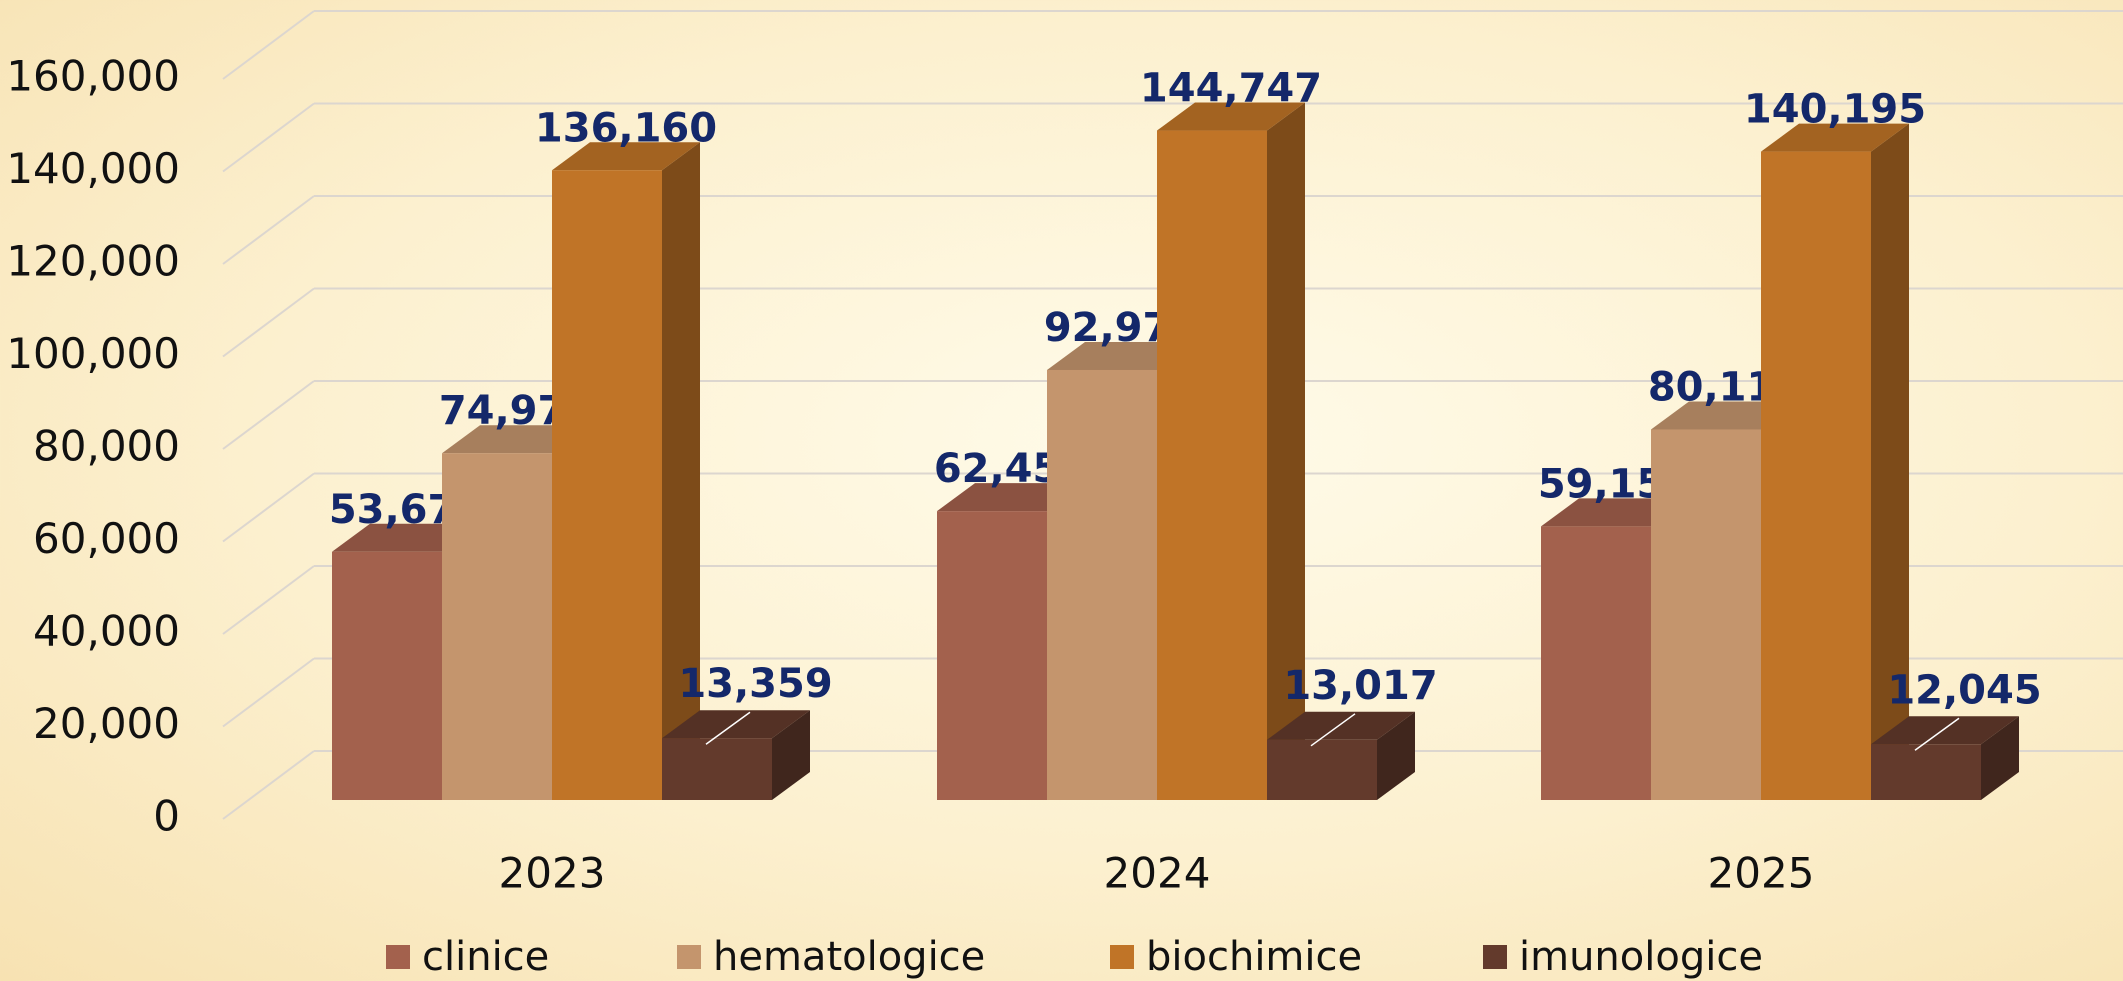  What do you see at coordinates (93, 353) in the screenshot?
I see `y-tick-label: 100,000` at bounding box center [93, 353].